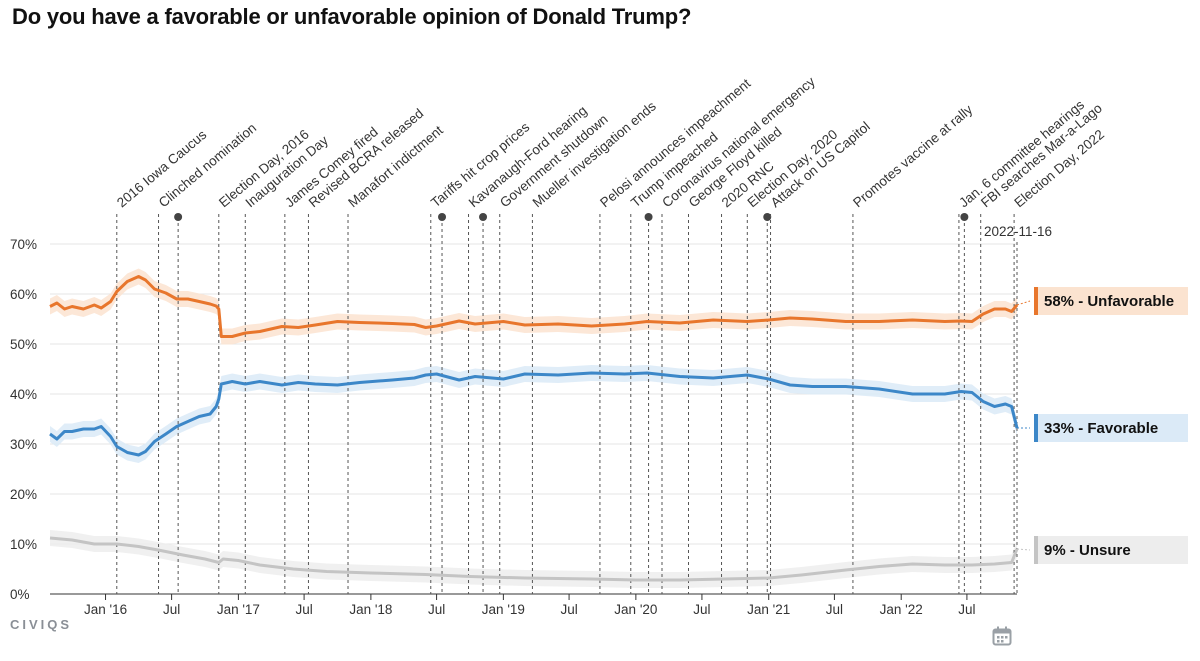 The width and height of the screenshot is (1200, 661). What do you see at coordinates (1087, 550) in the screenshot?
I see `end-label-unsure: 9% - Unsure` at bounding box center [1087, 550].